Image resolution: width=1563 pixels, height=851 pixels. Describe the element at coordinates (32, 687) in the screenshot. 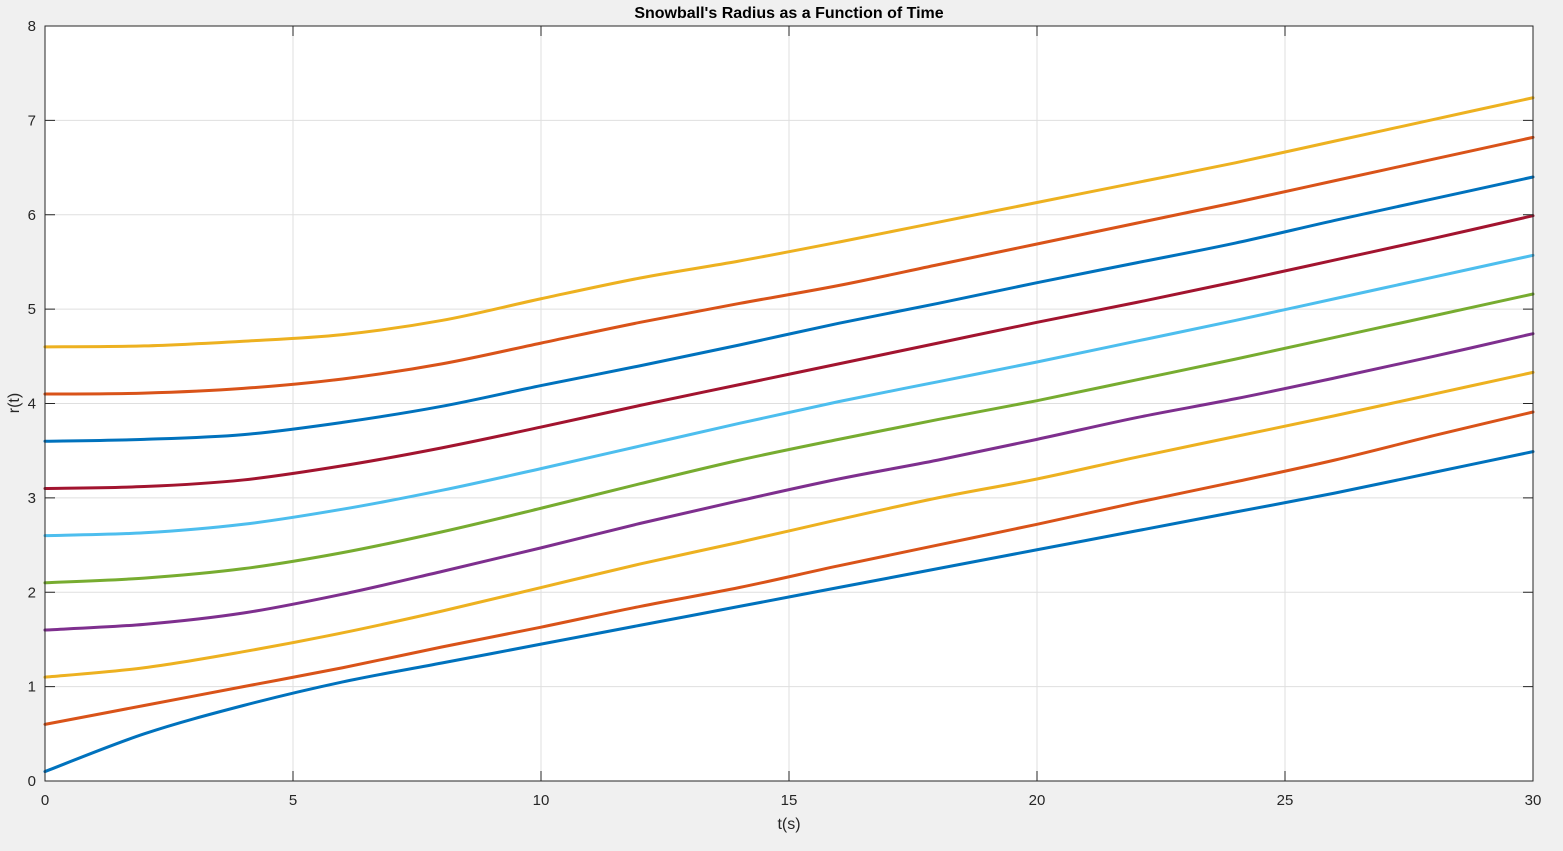

I see `y-tick-label: 1` at that location.